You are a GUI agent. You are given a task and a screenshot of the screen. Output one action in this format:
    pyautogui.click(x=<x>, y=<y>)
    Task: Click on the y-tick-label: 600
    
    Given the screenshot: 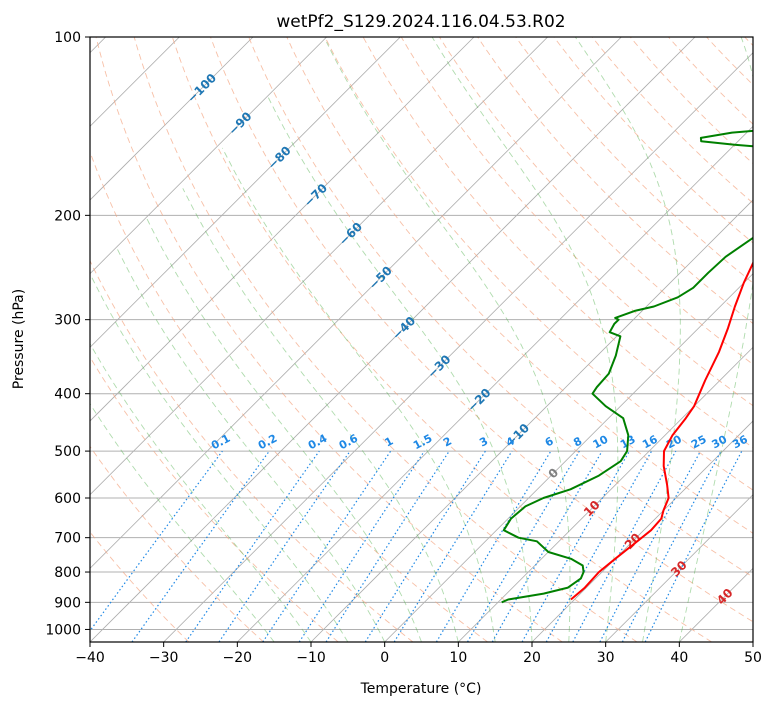 What is the action you would take?
    pyautogui.click(x=67, y=499)
    